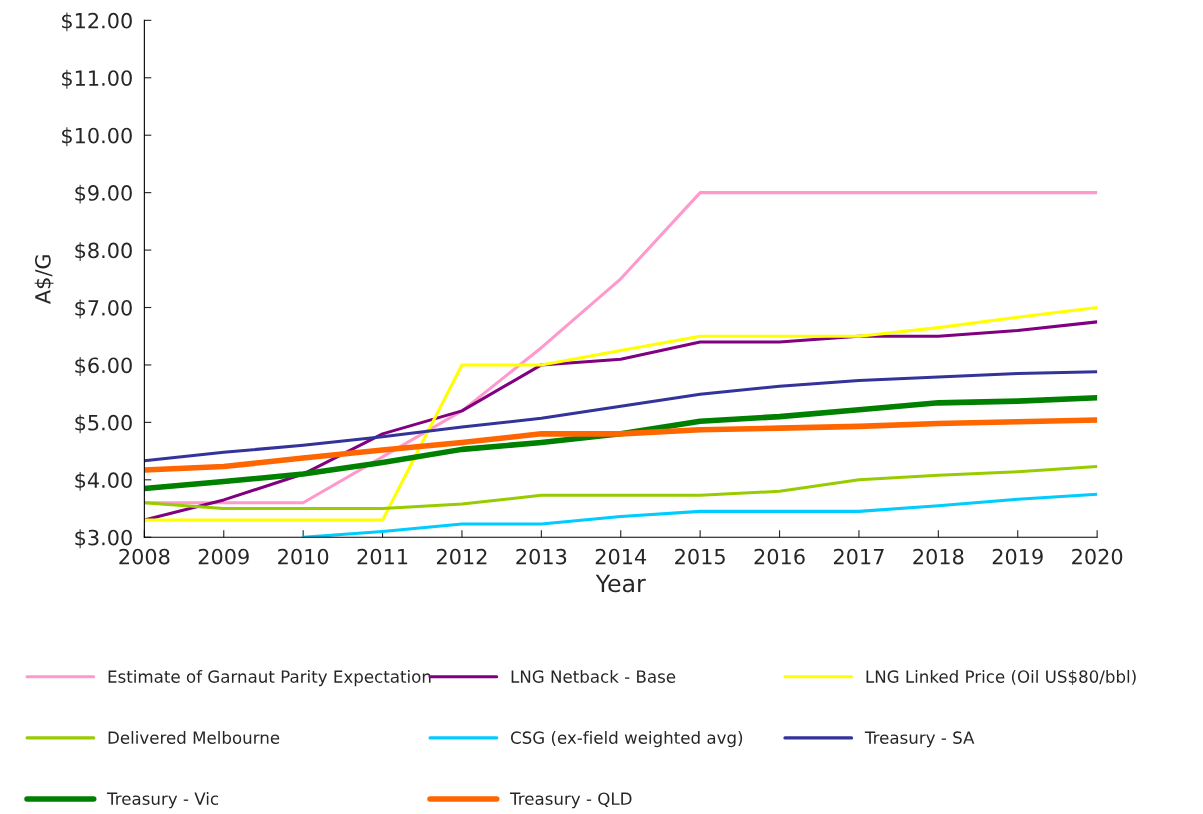 The width and height of the screenshot is (1203, 814). Describe the element at coordinates (103, 366) in the screenshot. I see `y-tick-label: $6.00` at that location.